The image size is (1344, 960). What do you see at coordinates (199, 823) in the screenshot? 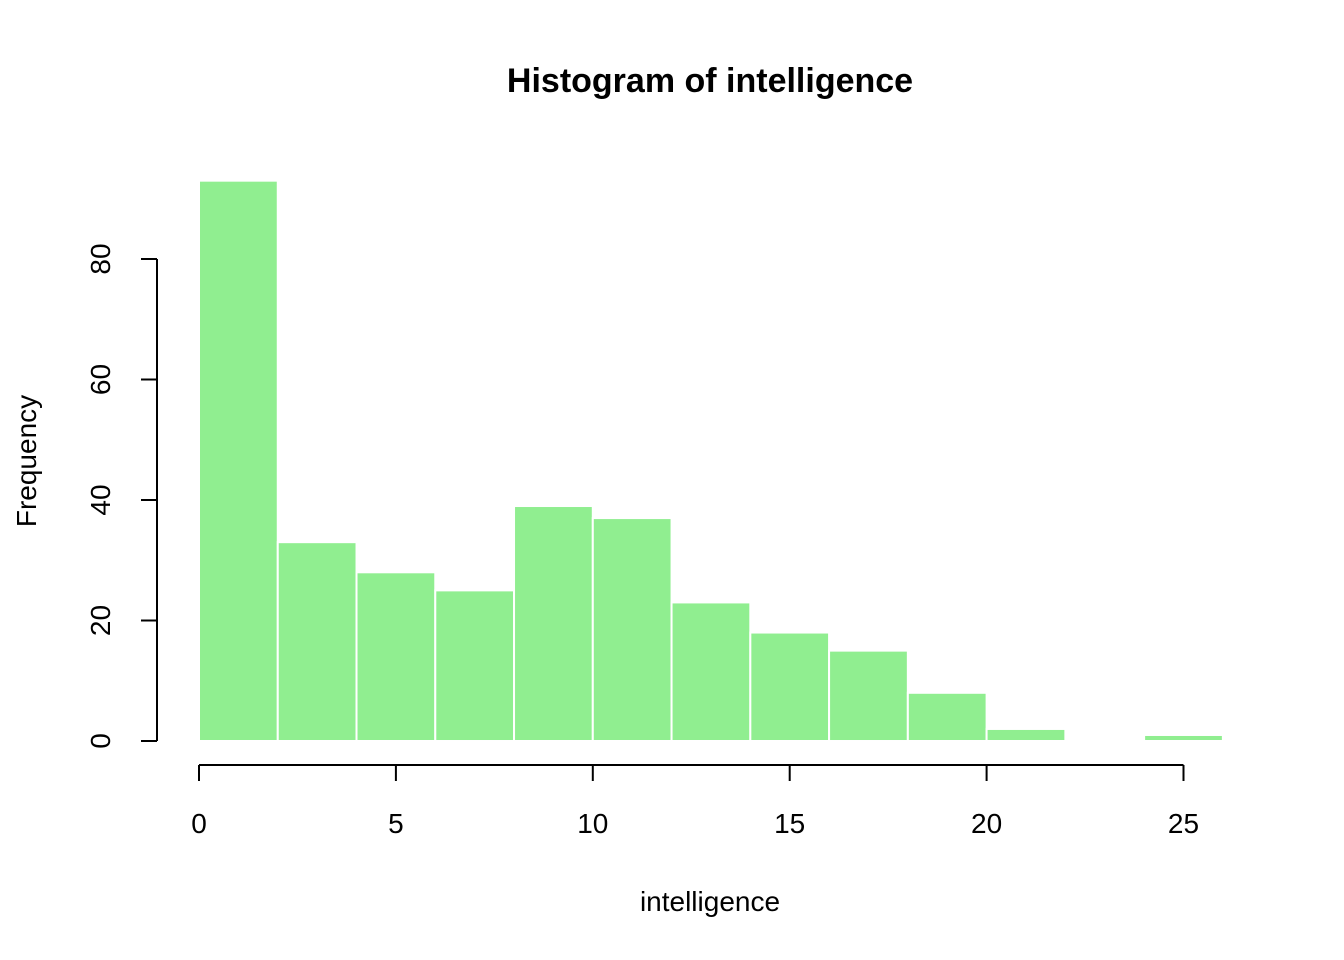
I see `x-tick-label-0: 0` at bounding box center [199, 823].